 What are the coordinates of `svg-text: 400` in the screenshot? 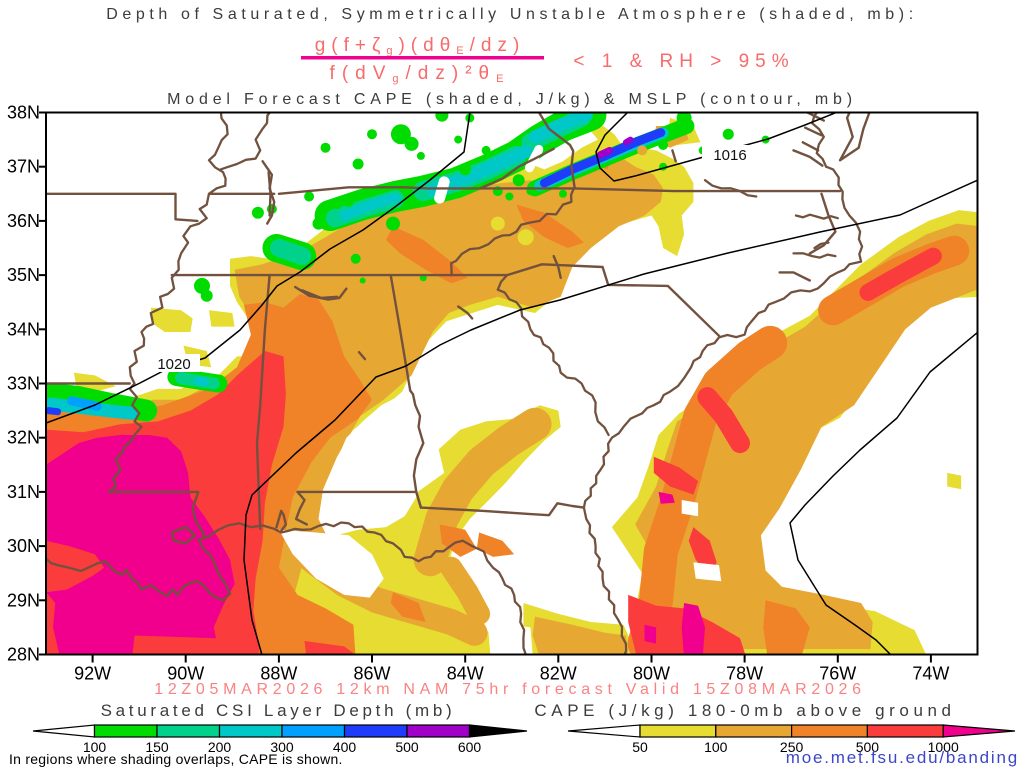 It's located at (345, 747).